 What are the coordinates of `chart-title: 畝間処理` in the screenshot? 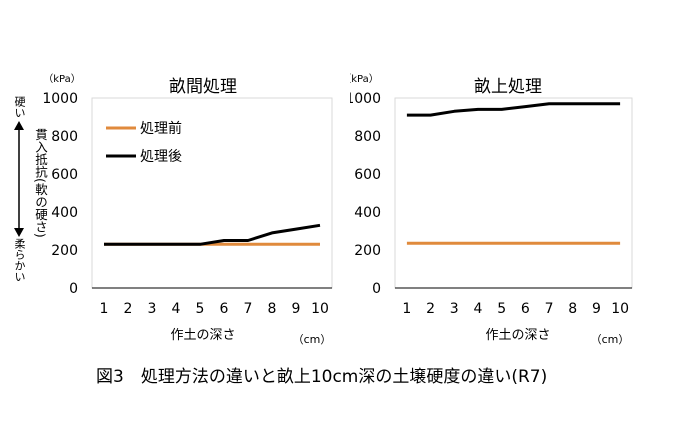 It's located at (203, 87).